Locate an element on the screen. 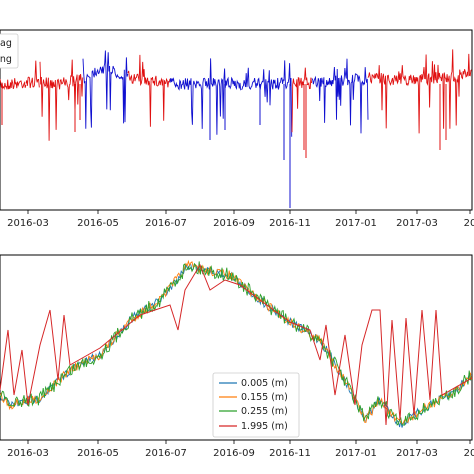 The width and height of the screenshot is (474, 474). top-legend-box is located at coordinates (9, 51).